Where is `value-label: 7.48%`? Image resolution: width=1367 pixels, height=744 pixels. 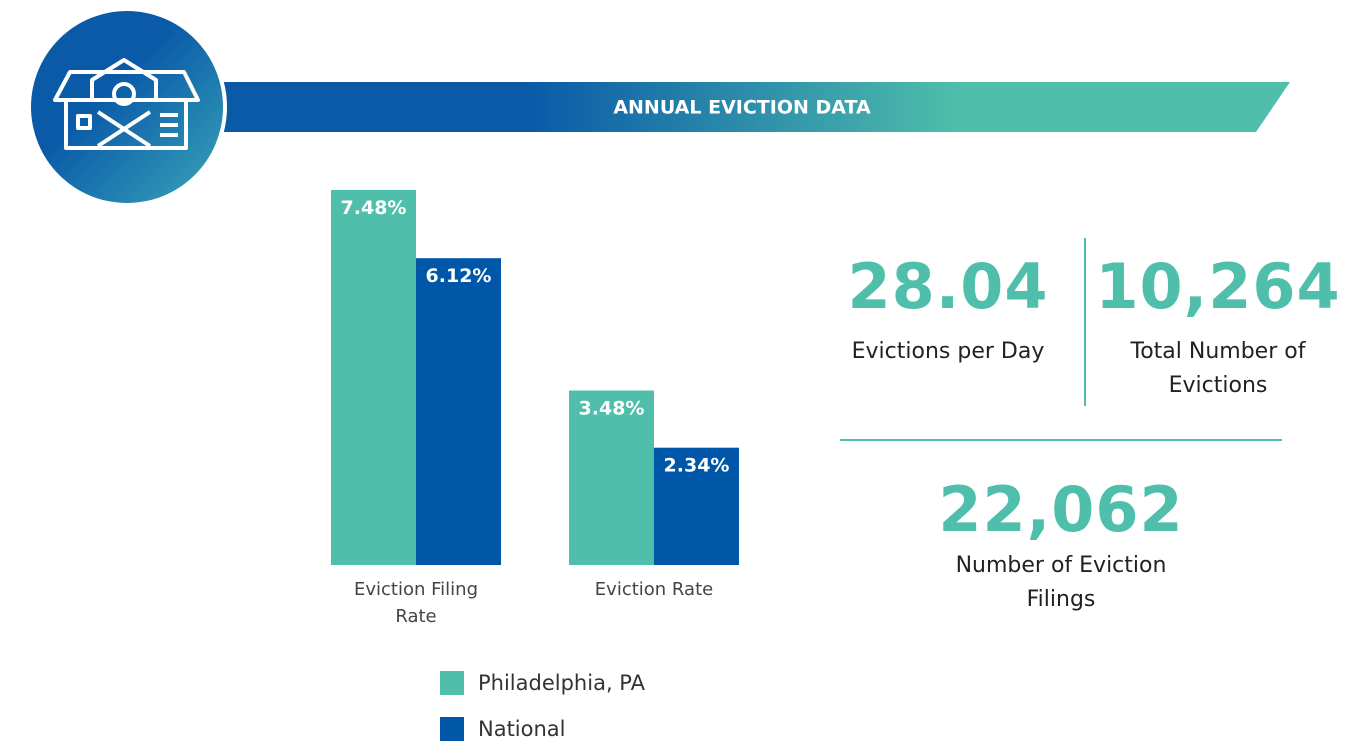 value-label: 7.48% is located at coordinates (374, 208).